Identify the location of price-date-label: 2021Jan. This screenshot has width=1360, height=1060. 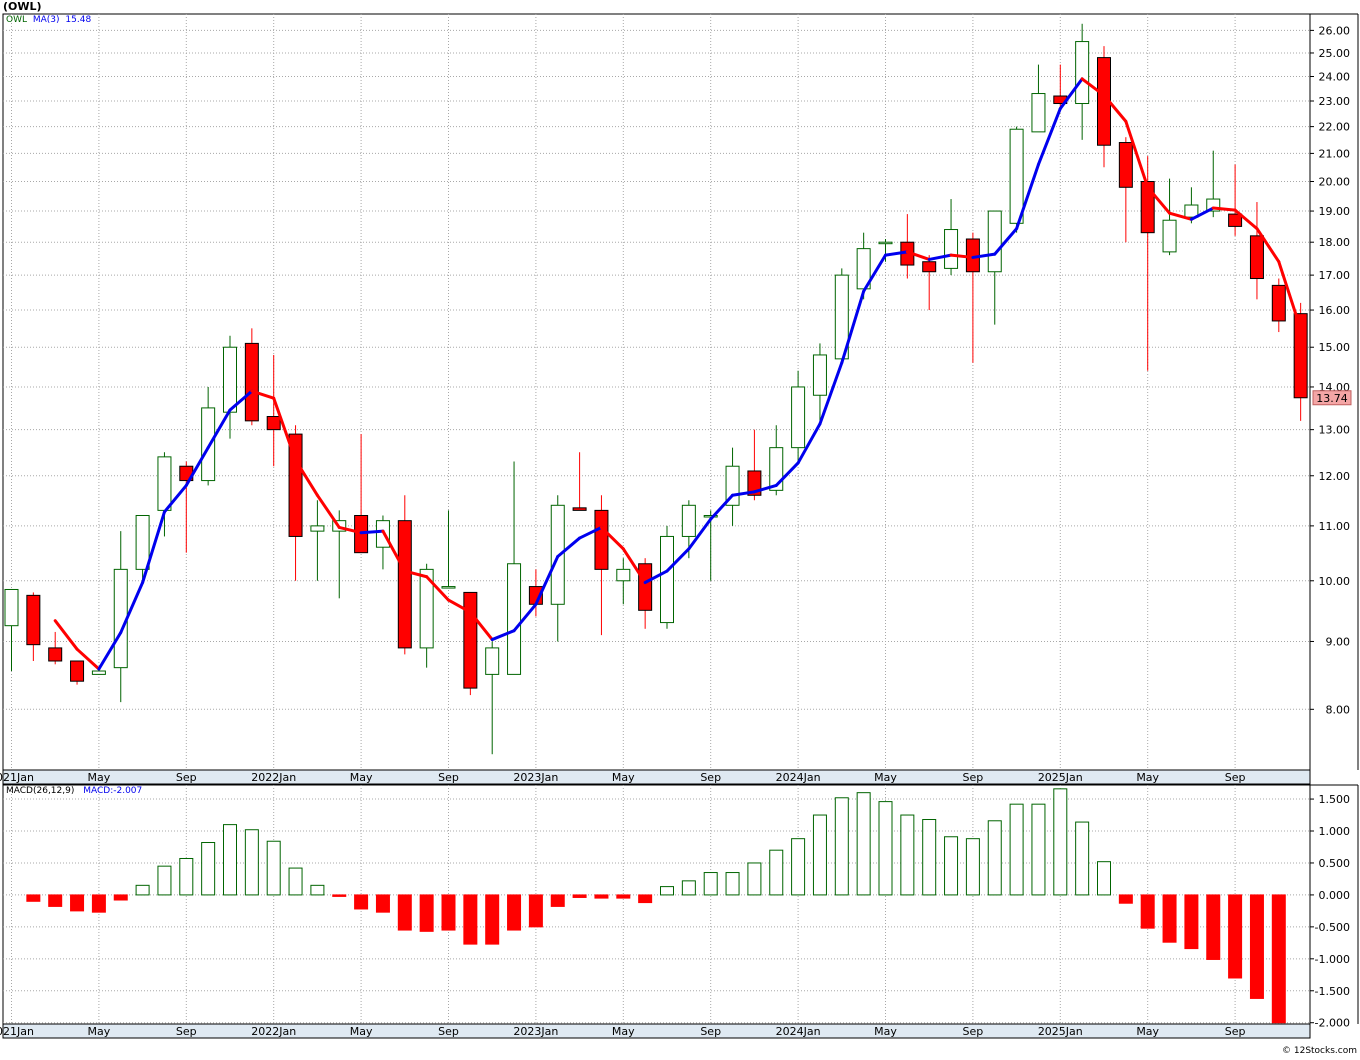
(17, 777).